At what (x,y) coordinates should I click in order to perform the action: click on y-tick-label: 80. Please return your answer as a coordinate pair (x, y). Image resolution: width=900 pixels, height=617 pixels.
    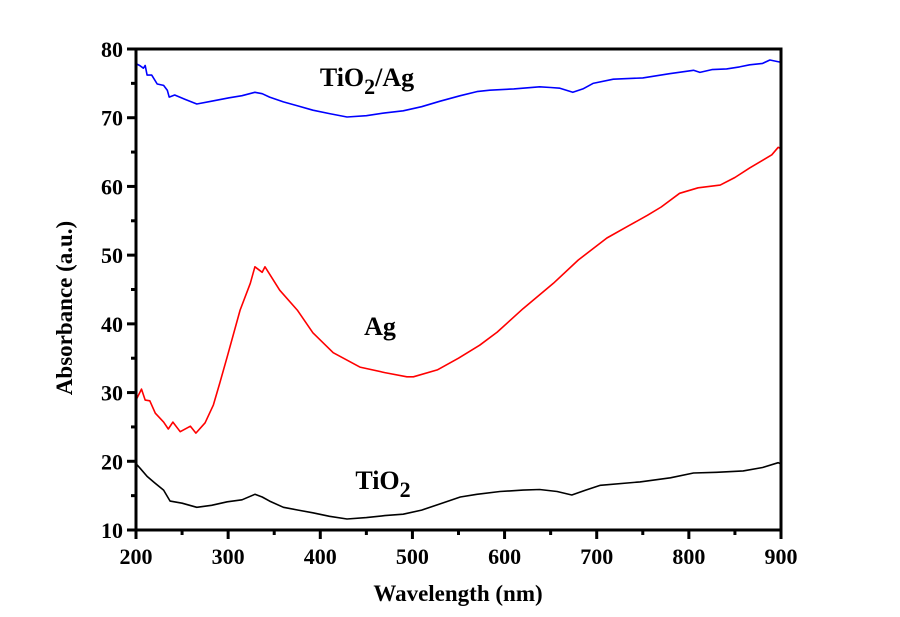
    Looking at the image, I should click on (112, 49).